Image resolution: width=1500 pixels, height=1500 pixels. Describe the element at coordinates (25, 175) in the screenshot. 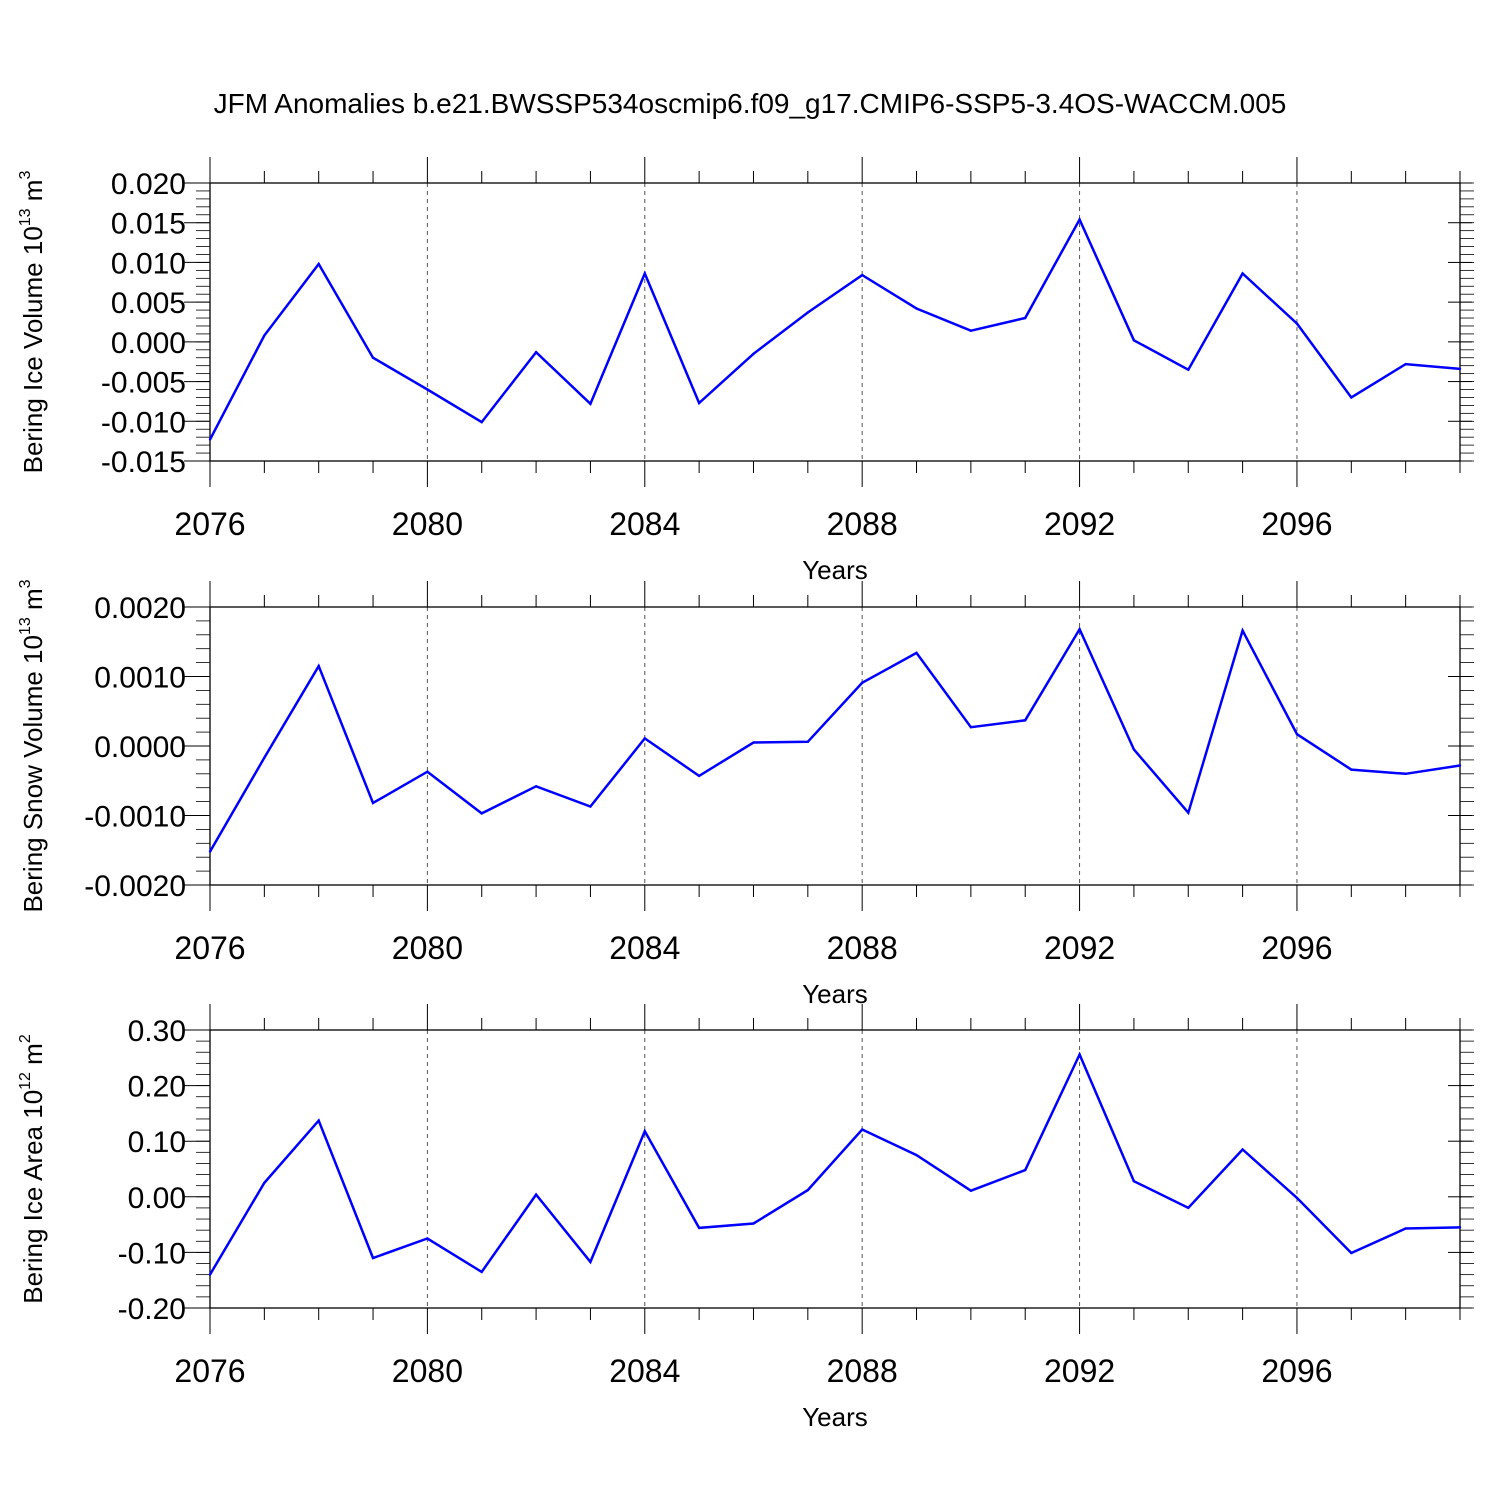

I see `y-axis-label-unit-exp: 3` at that location.